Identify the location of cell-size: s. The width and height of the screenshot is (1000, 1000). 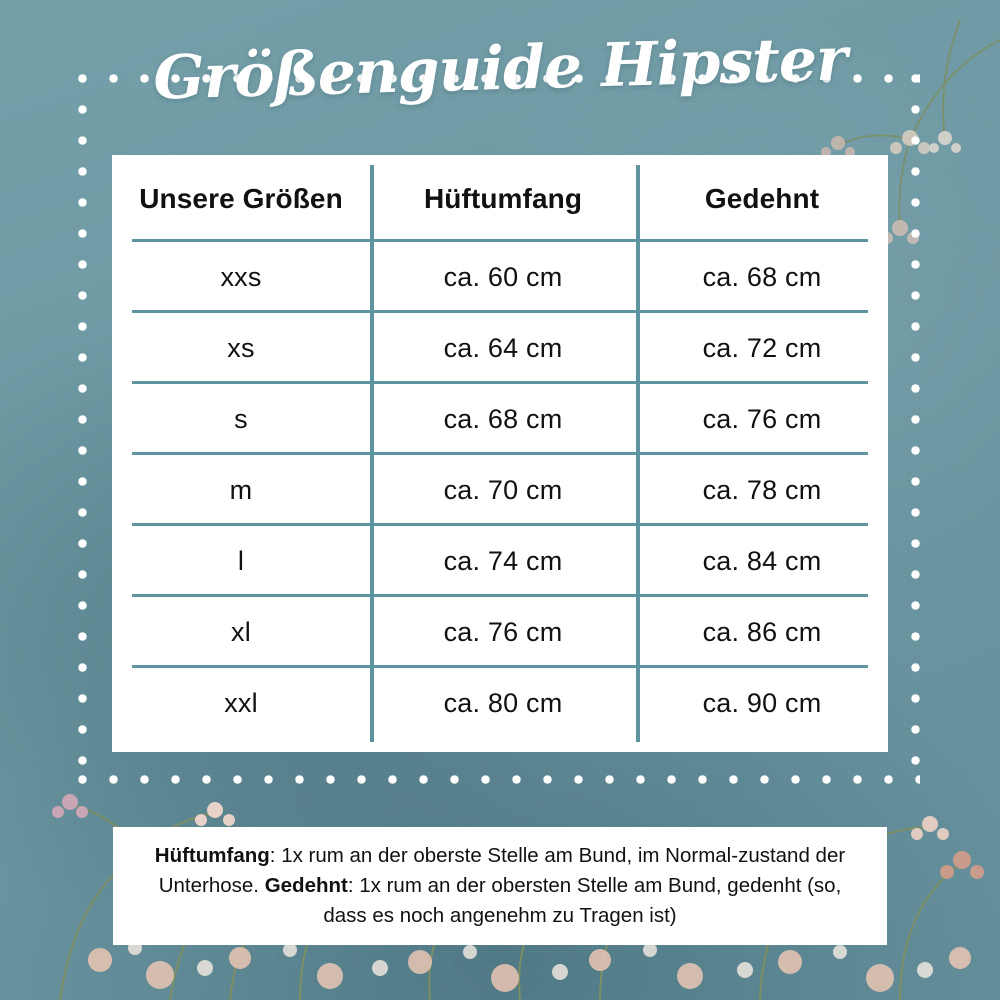
(241, 419).